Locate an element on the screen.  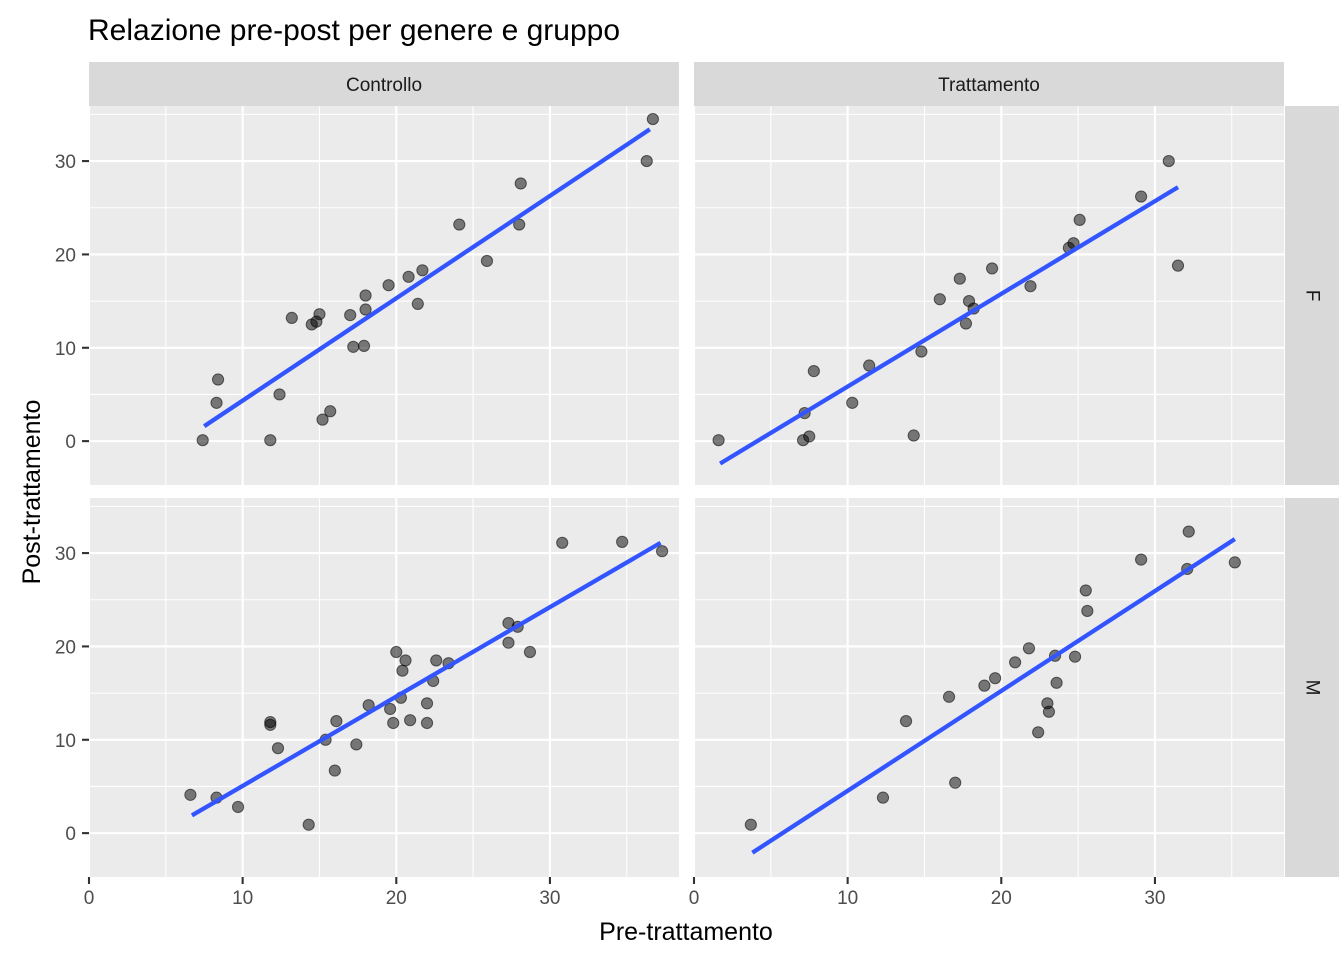
row-strip-label: F is located at coordinates (1312, 296).